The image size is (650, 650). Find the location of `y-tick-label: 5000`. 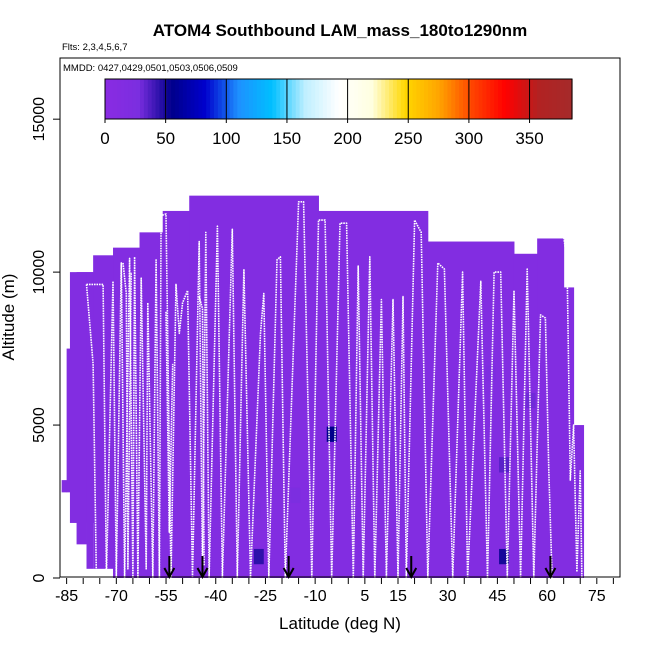

y-tick-label: 5000 is located at coordinates (39, 425).